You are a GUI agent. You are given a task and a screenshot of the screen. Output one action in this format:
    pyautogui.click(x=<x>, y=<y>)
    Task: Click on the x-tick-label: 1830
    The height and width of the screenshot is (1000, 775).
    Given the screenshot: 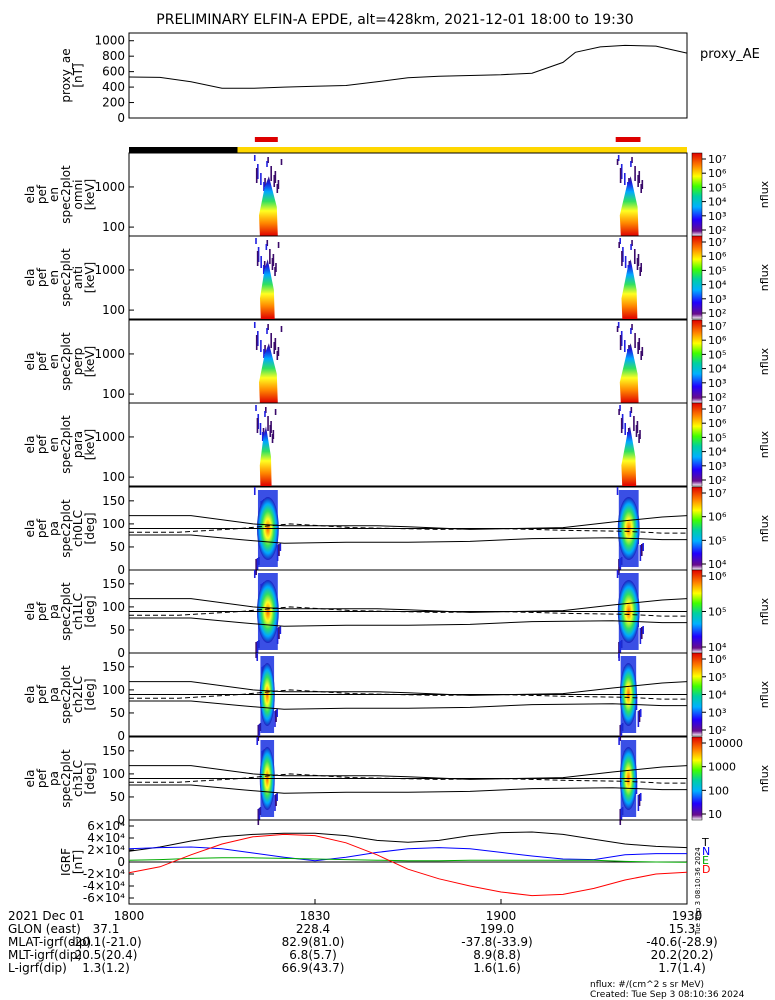 What is the action you would take?
    pyautogui.click(x=315, y=916)
    